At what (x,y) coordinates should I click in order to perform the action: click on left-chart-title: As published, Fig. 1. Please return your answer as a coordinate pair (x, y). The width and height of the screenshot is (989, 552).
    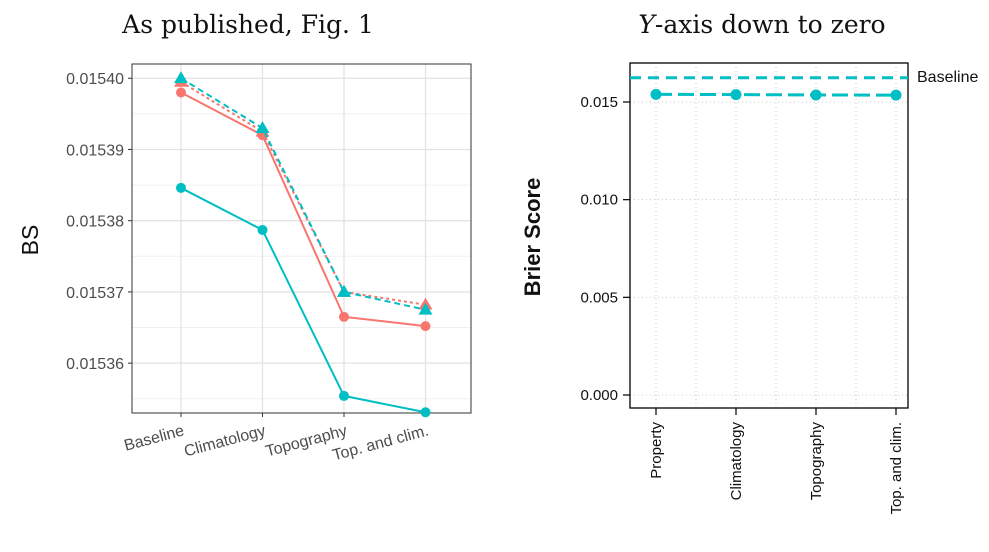
    Looking at the image, I should click on (247, 24).